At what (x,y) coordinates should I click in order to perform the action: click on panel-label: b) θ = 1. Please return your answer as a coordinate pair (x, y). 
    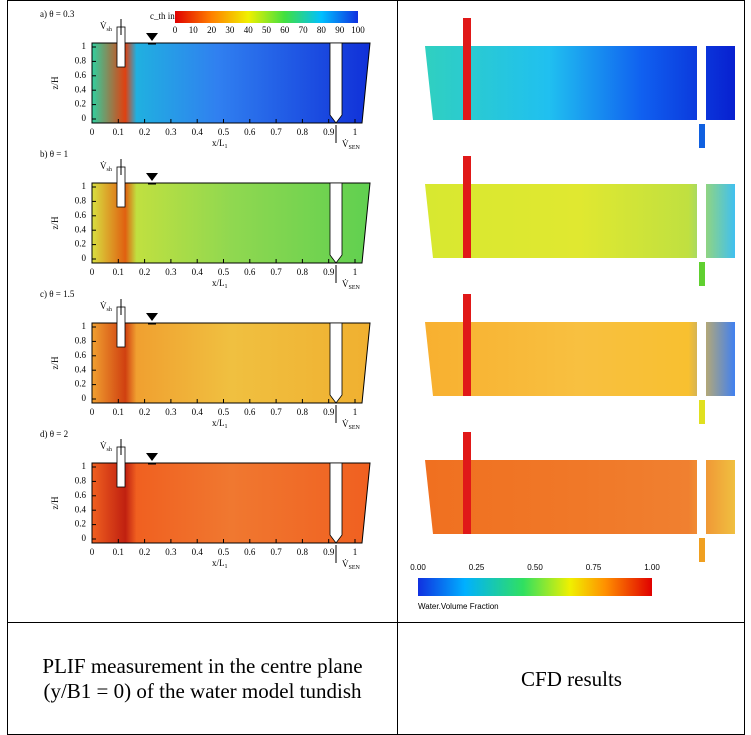
    Looking at the image, I should click on (54, 154).